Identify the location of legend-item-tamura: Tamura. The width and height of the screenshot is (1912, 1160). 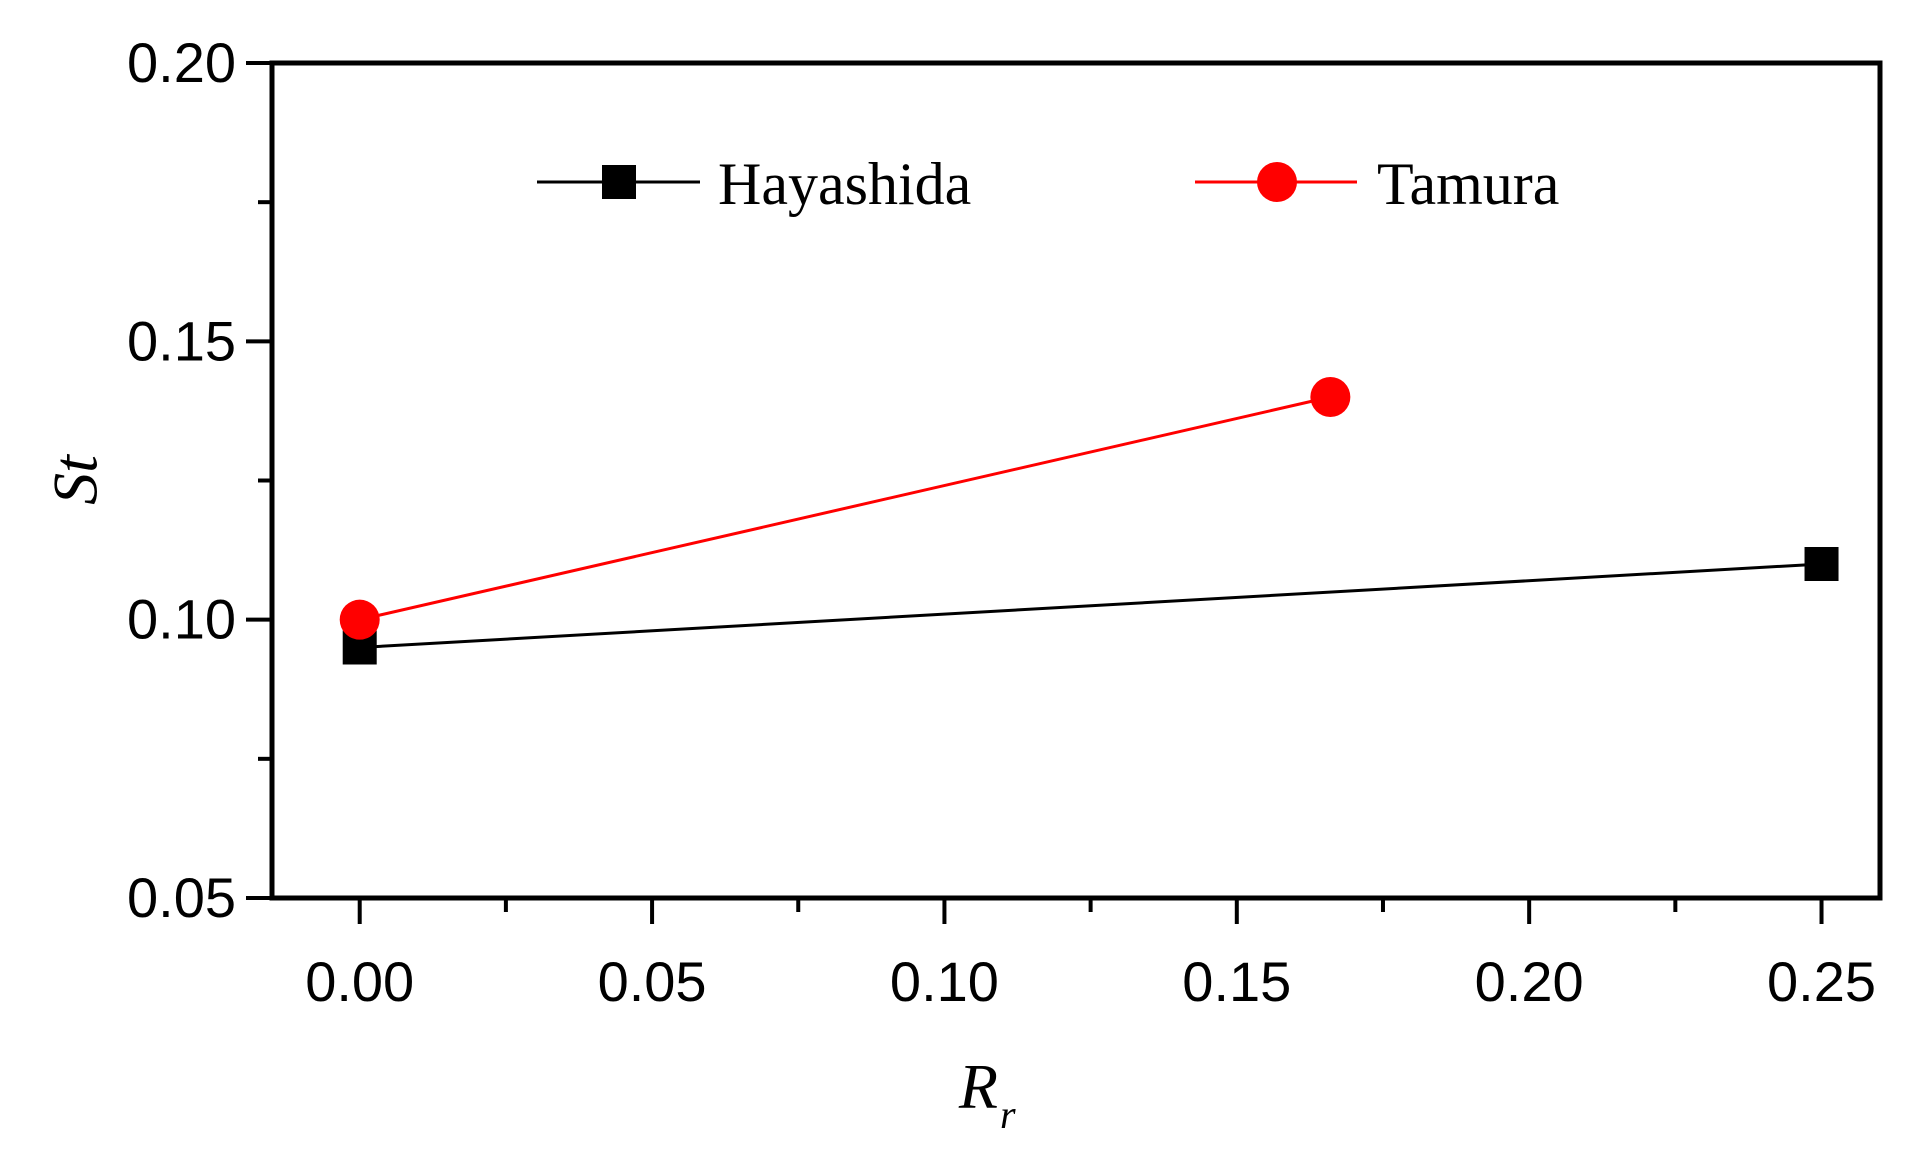
(1377, 184).